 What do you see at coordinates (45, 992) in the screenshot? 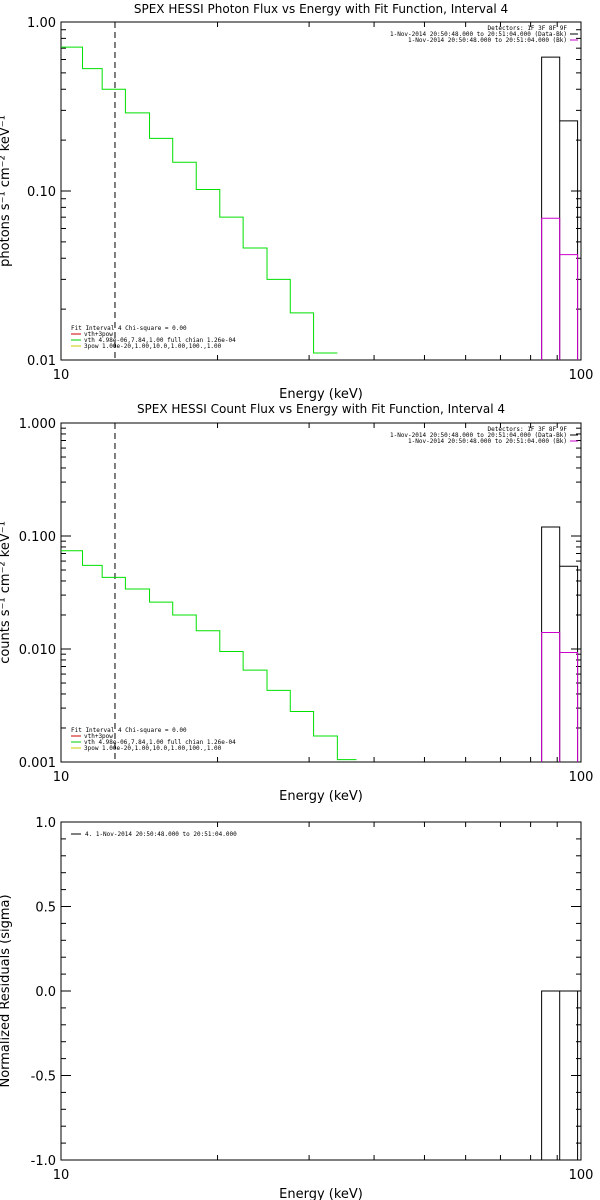
I see `y-tick-label: 0.0` at bounding box center [45, 992].